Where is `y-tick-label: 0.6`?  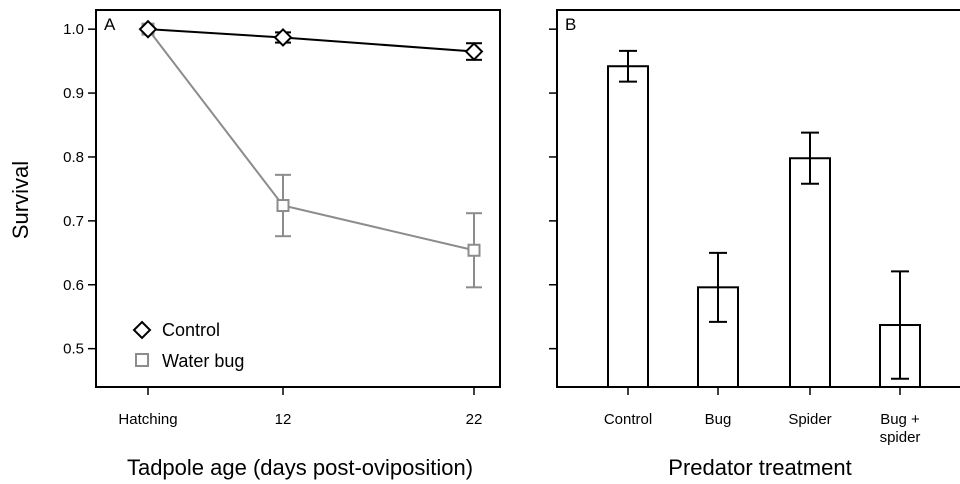 y-tick-label: 0.6 is located at coordinates (73, 285).